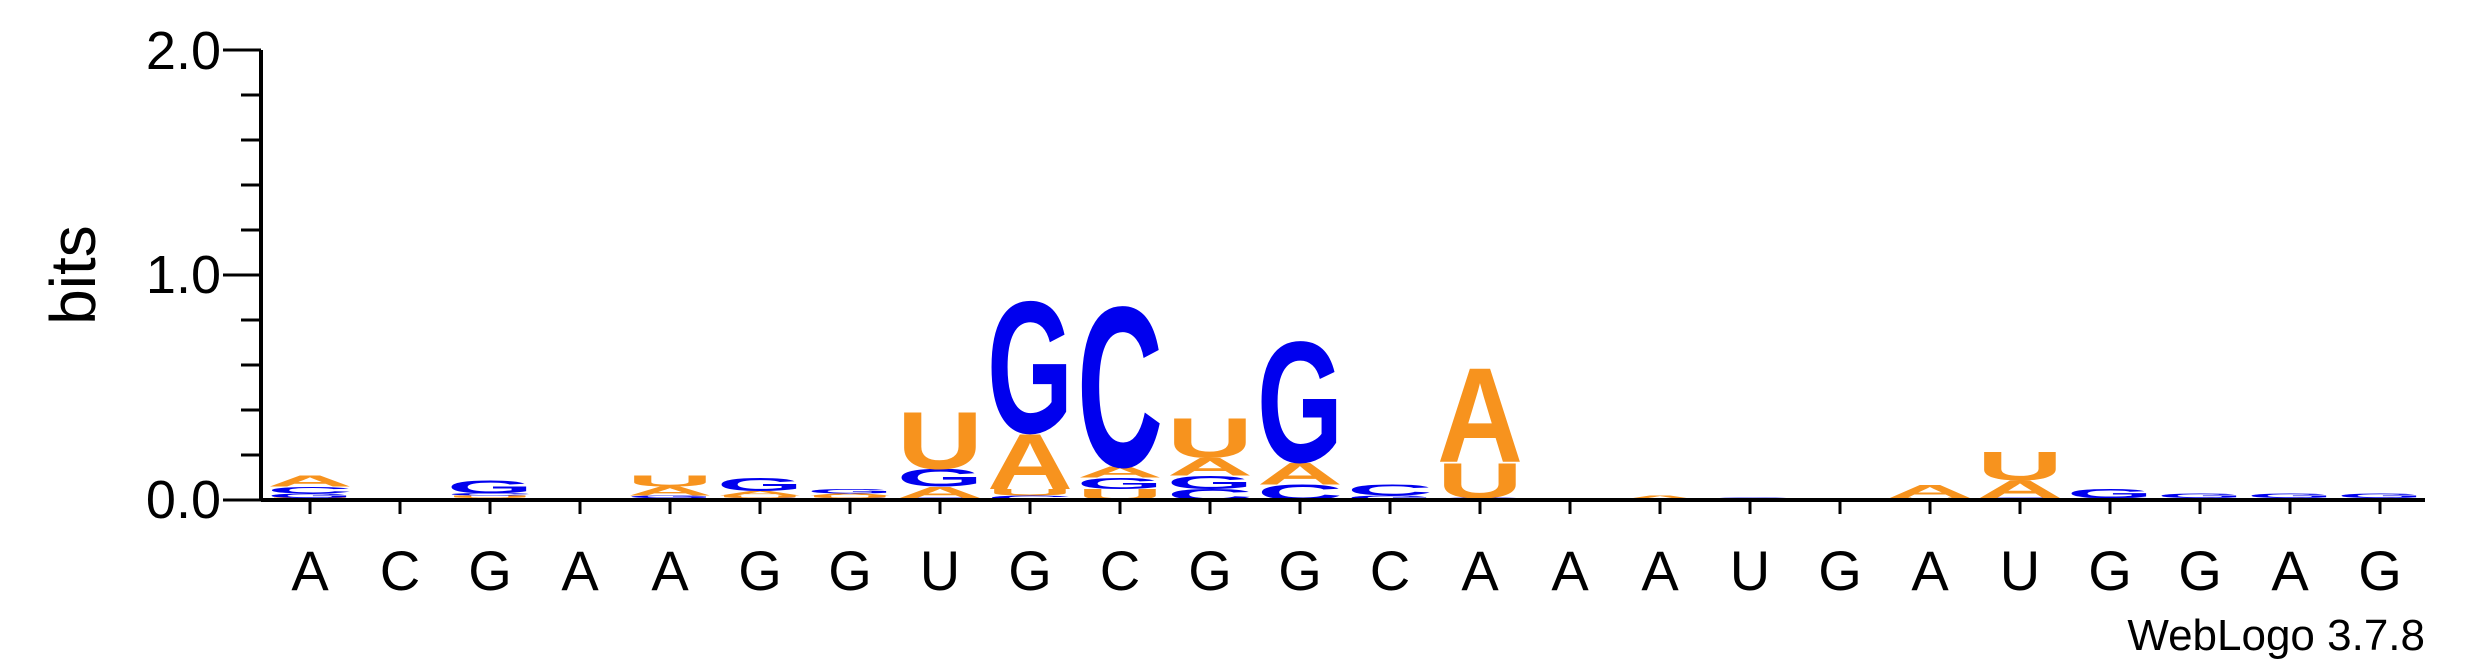 The image size is (2475, 667). Describe the element at coordinates (2276, 635) in the screenshot. I see `weblogo-version-footer: WebLogo 3.7.8` at that location.